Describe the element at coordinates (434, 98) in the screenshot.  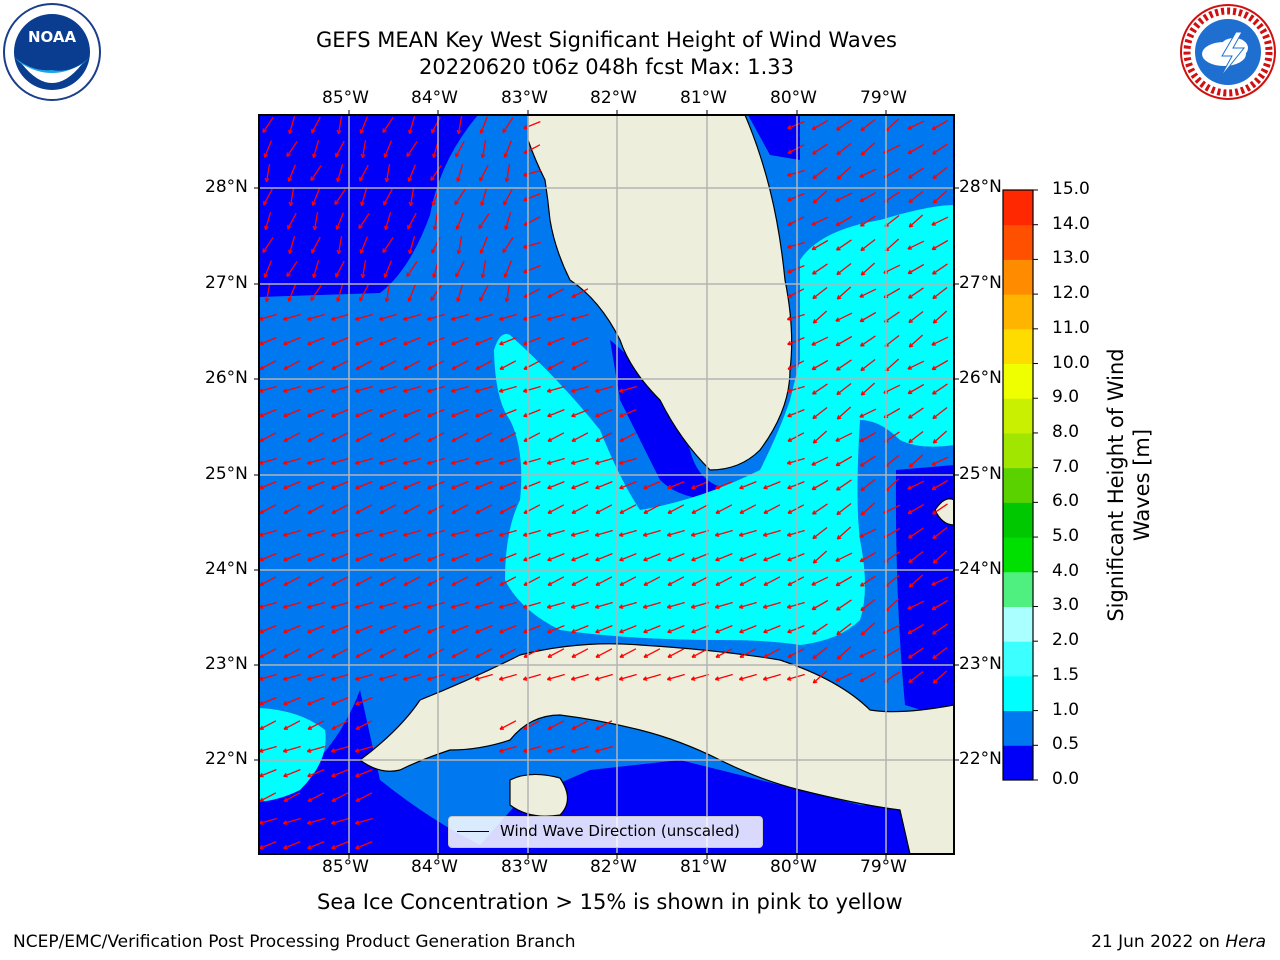
I see `lon-label-top-84w: 84°W` at that location.